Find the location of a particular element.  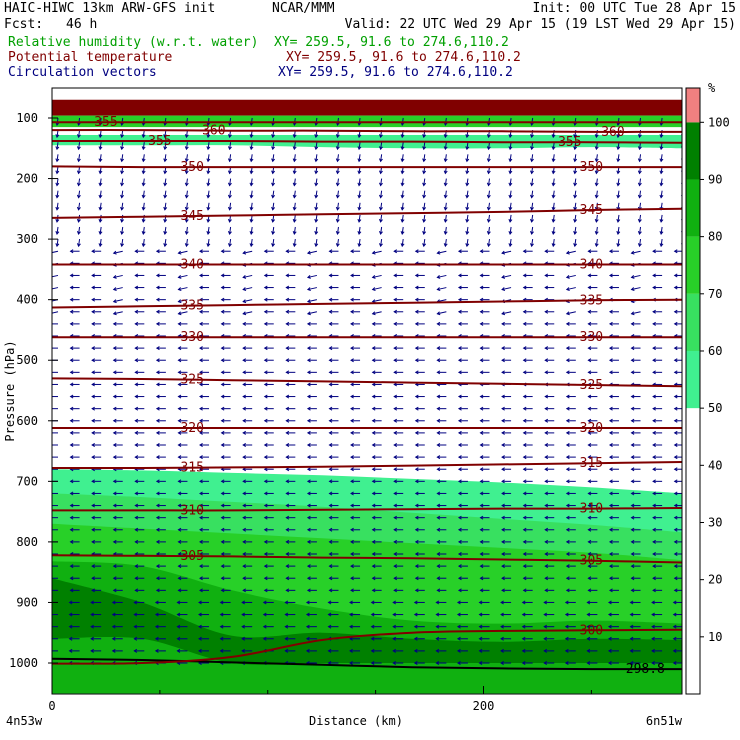

field-theta-xy: XY= 259.5, 91.6 to 274.6,110.2 is located at coordinates (403, 57).